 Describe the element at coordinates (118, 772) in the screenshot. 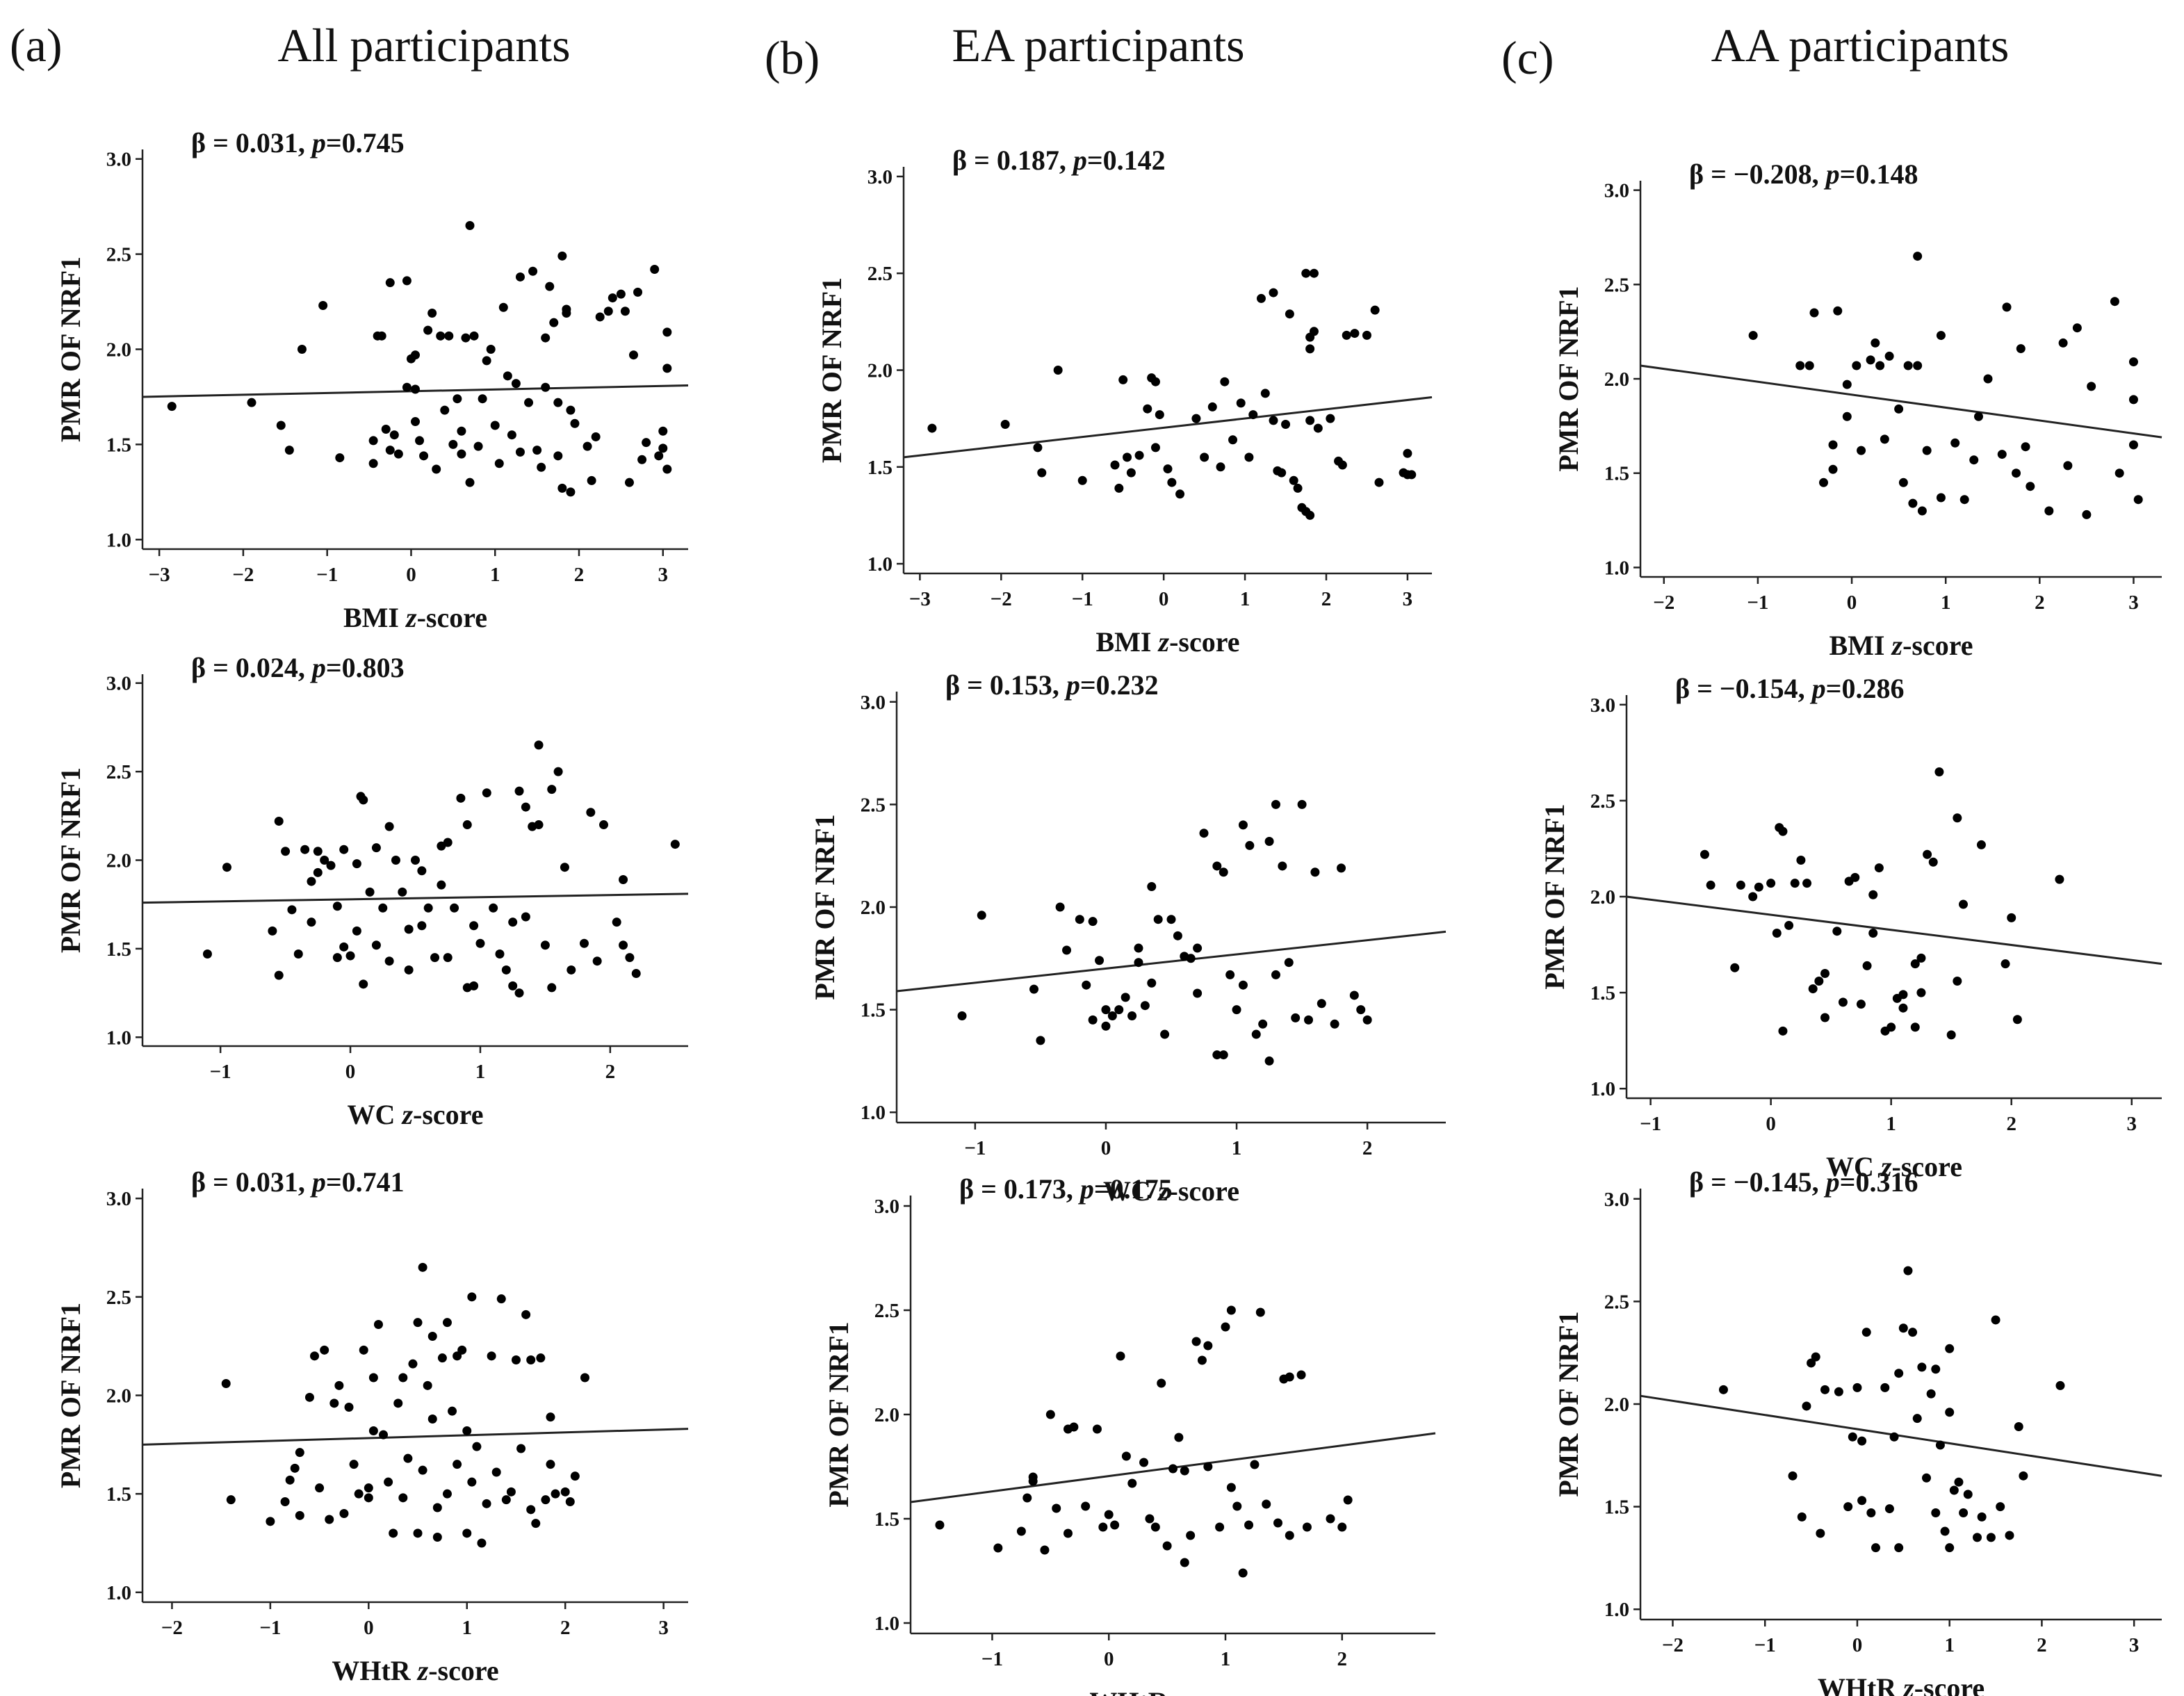

I see `y-tick-label: 2.5` at that location.